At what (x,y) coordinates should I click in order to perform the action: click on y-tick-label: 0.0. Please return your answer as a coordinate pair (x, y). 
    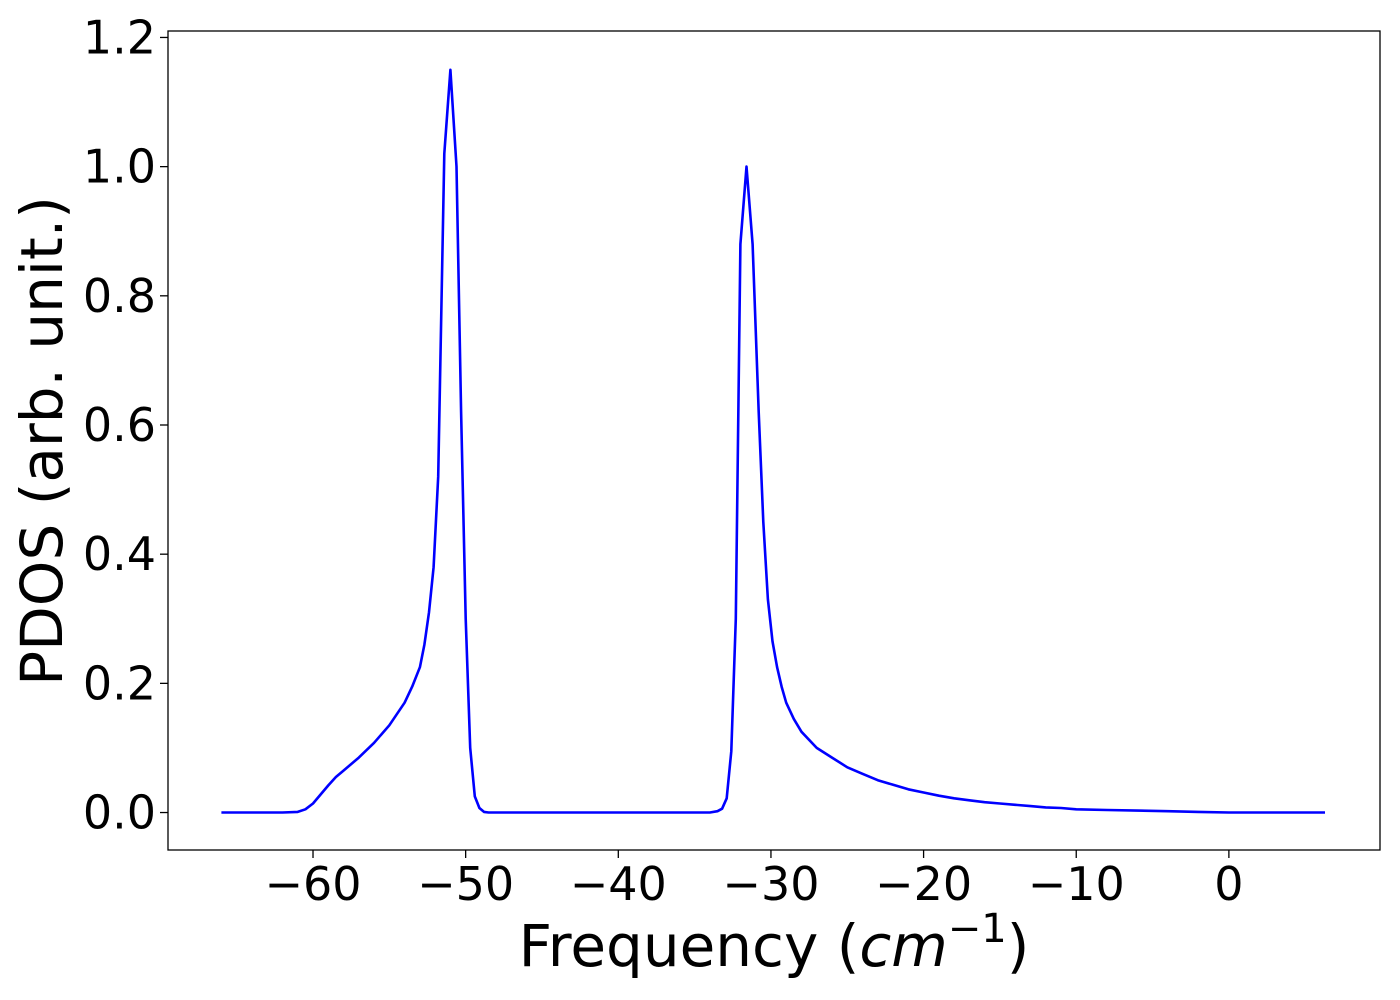
    Looking at the image, I should click on (119, 813).